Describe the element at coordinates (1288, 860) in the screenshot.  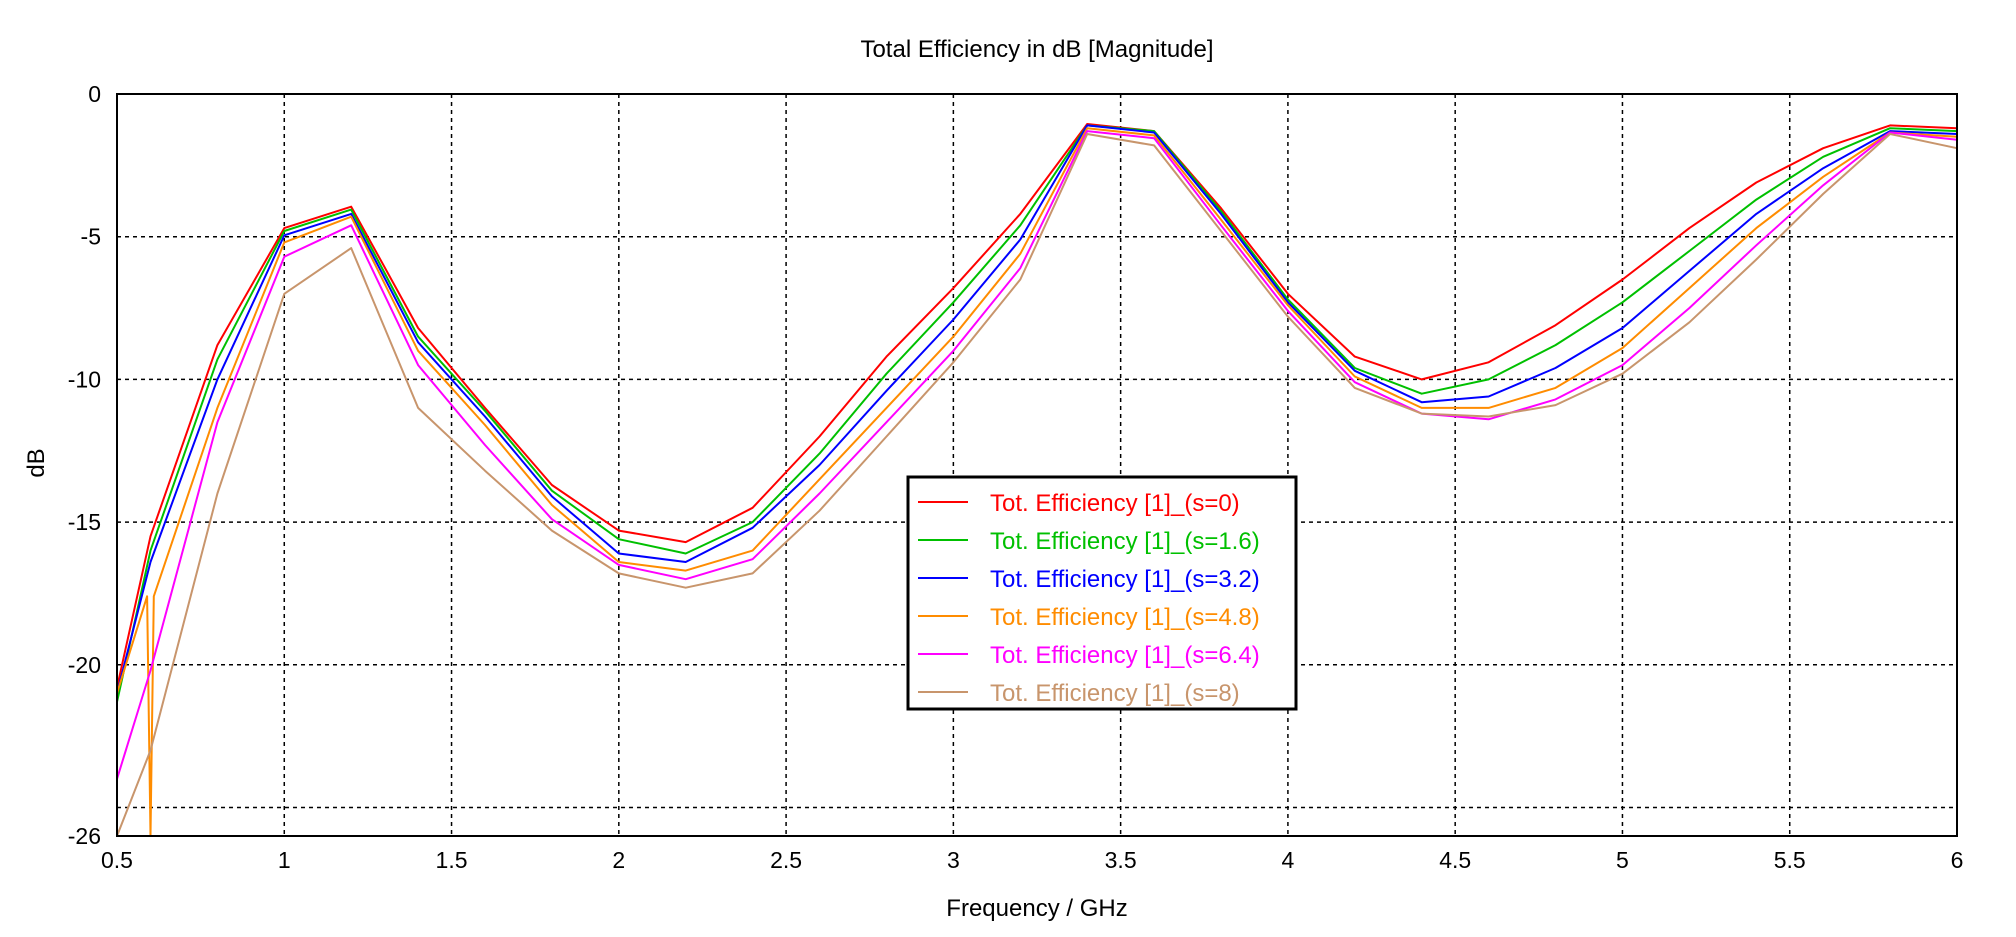
I see `x-tick-label: 4` at that location.